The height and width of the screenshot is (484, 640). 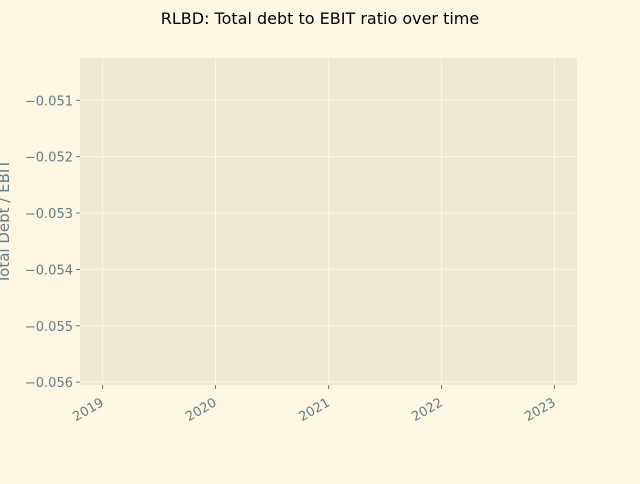 What do you see at coordinates (49, 270) in the screenshot?
I see `y-tick-label: −0.054` at bounding box center [49, 270].